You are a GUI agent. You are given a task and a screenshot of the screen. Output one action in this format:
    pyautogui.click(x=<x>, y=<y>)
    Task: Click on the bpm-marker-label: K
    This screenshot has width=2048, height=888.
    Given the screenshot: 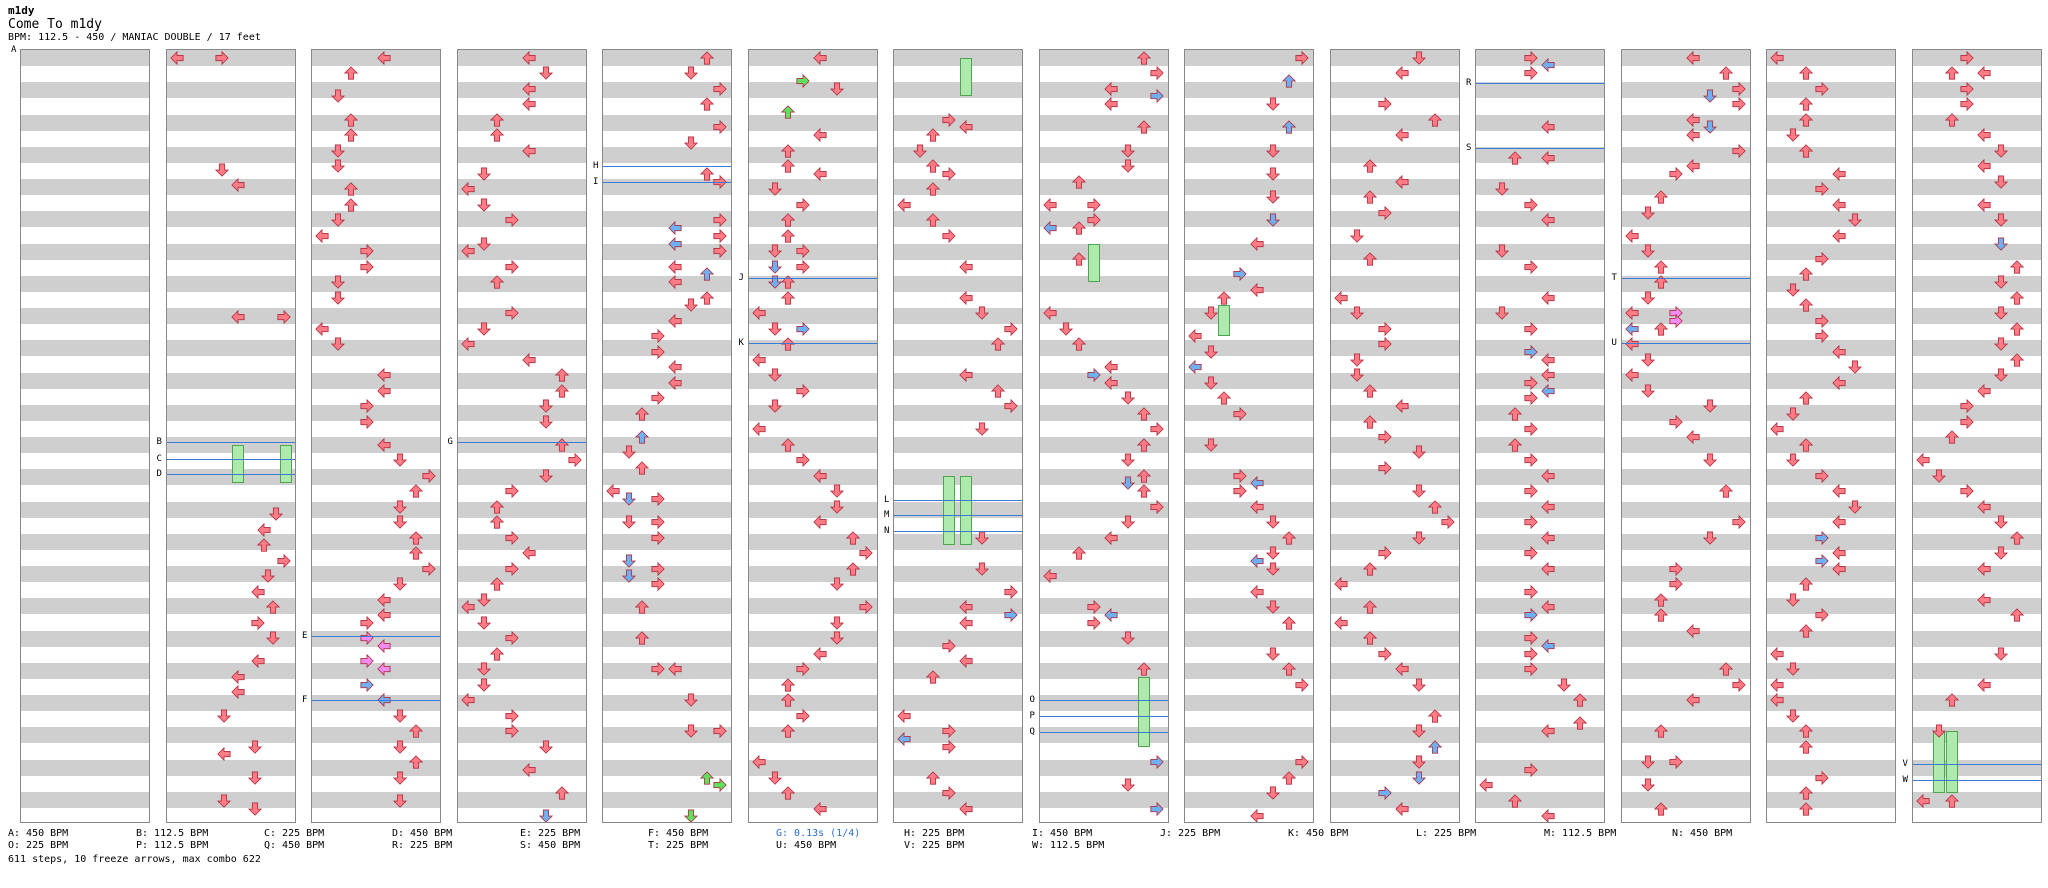 What is the action you would take?
    pyautogui.click(x=741, y=342)
    